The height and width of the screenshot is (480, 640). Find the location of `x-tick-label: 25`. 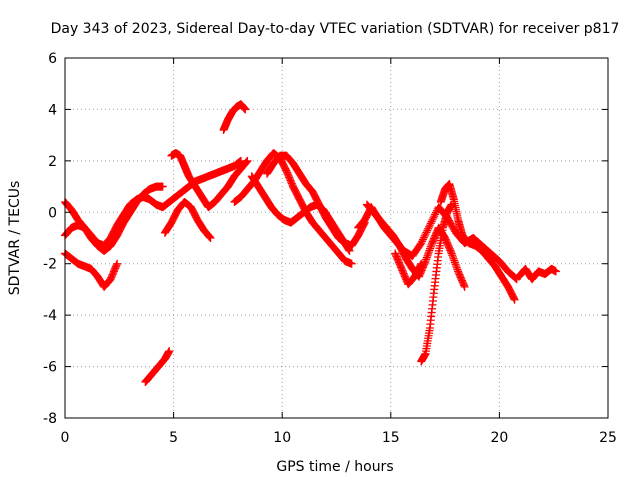

x-tick-label: 25 is located at coordinates (608, 438).